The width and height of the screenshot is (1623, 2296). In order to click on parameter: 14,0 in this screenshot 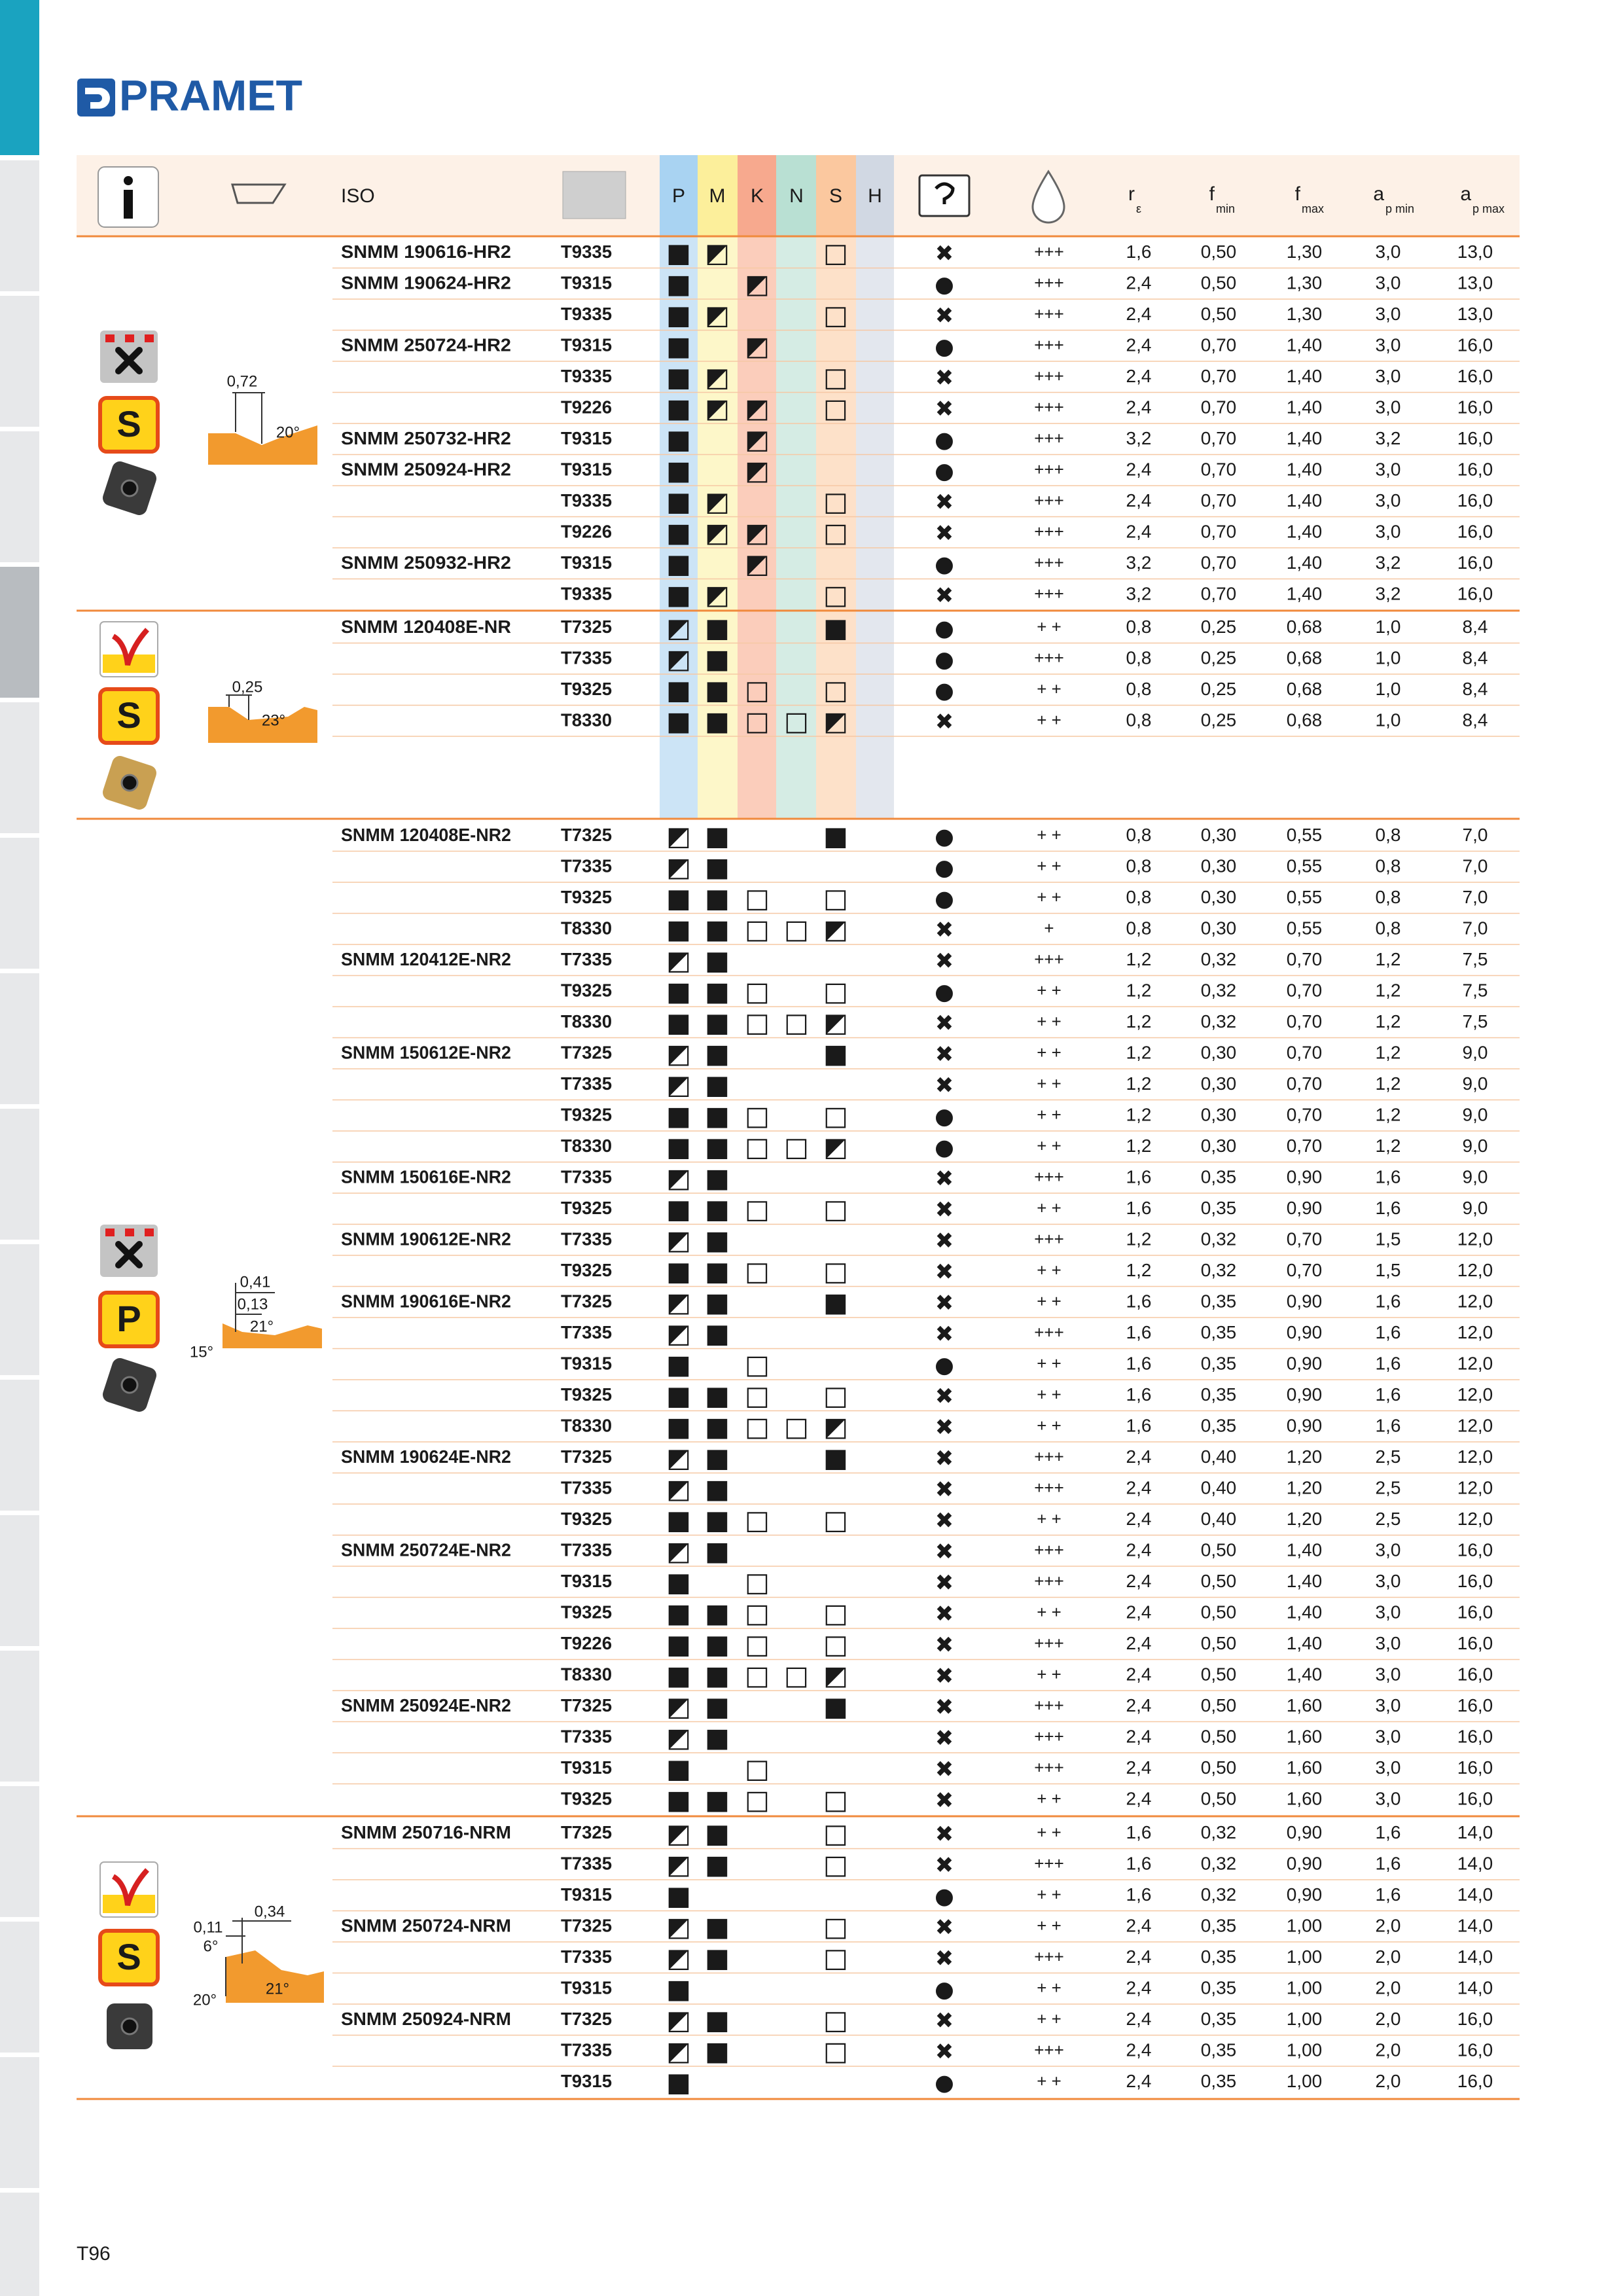, I will do `click(1475, 1894)`.